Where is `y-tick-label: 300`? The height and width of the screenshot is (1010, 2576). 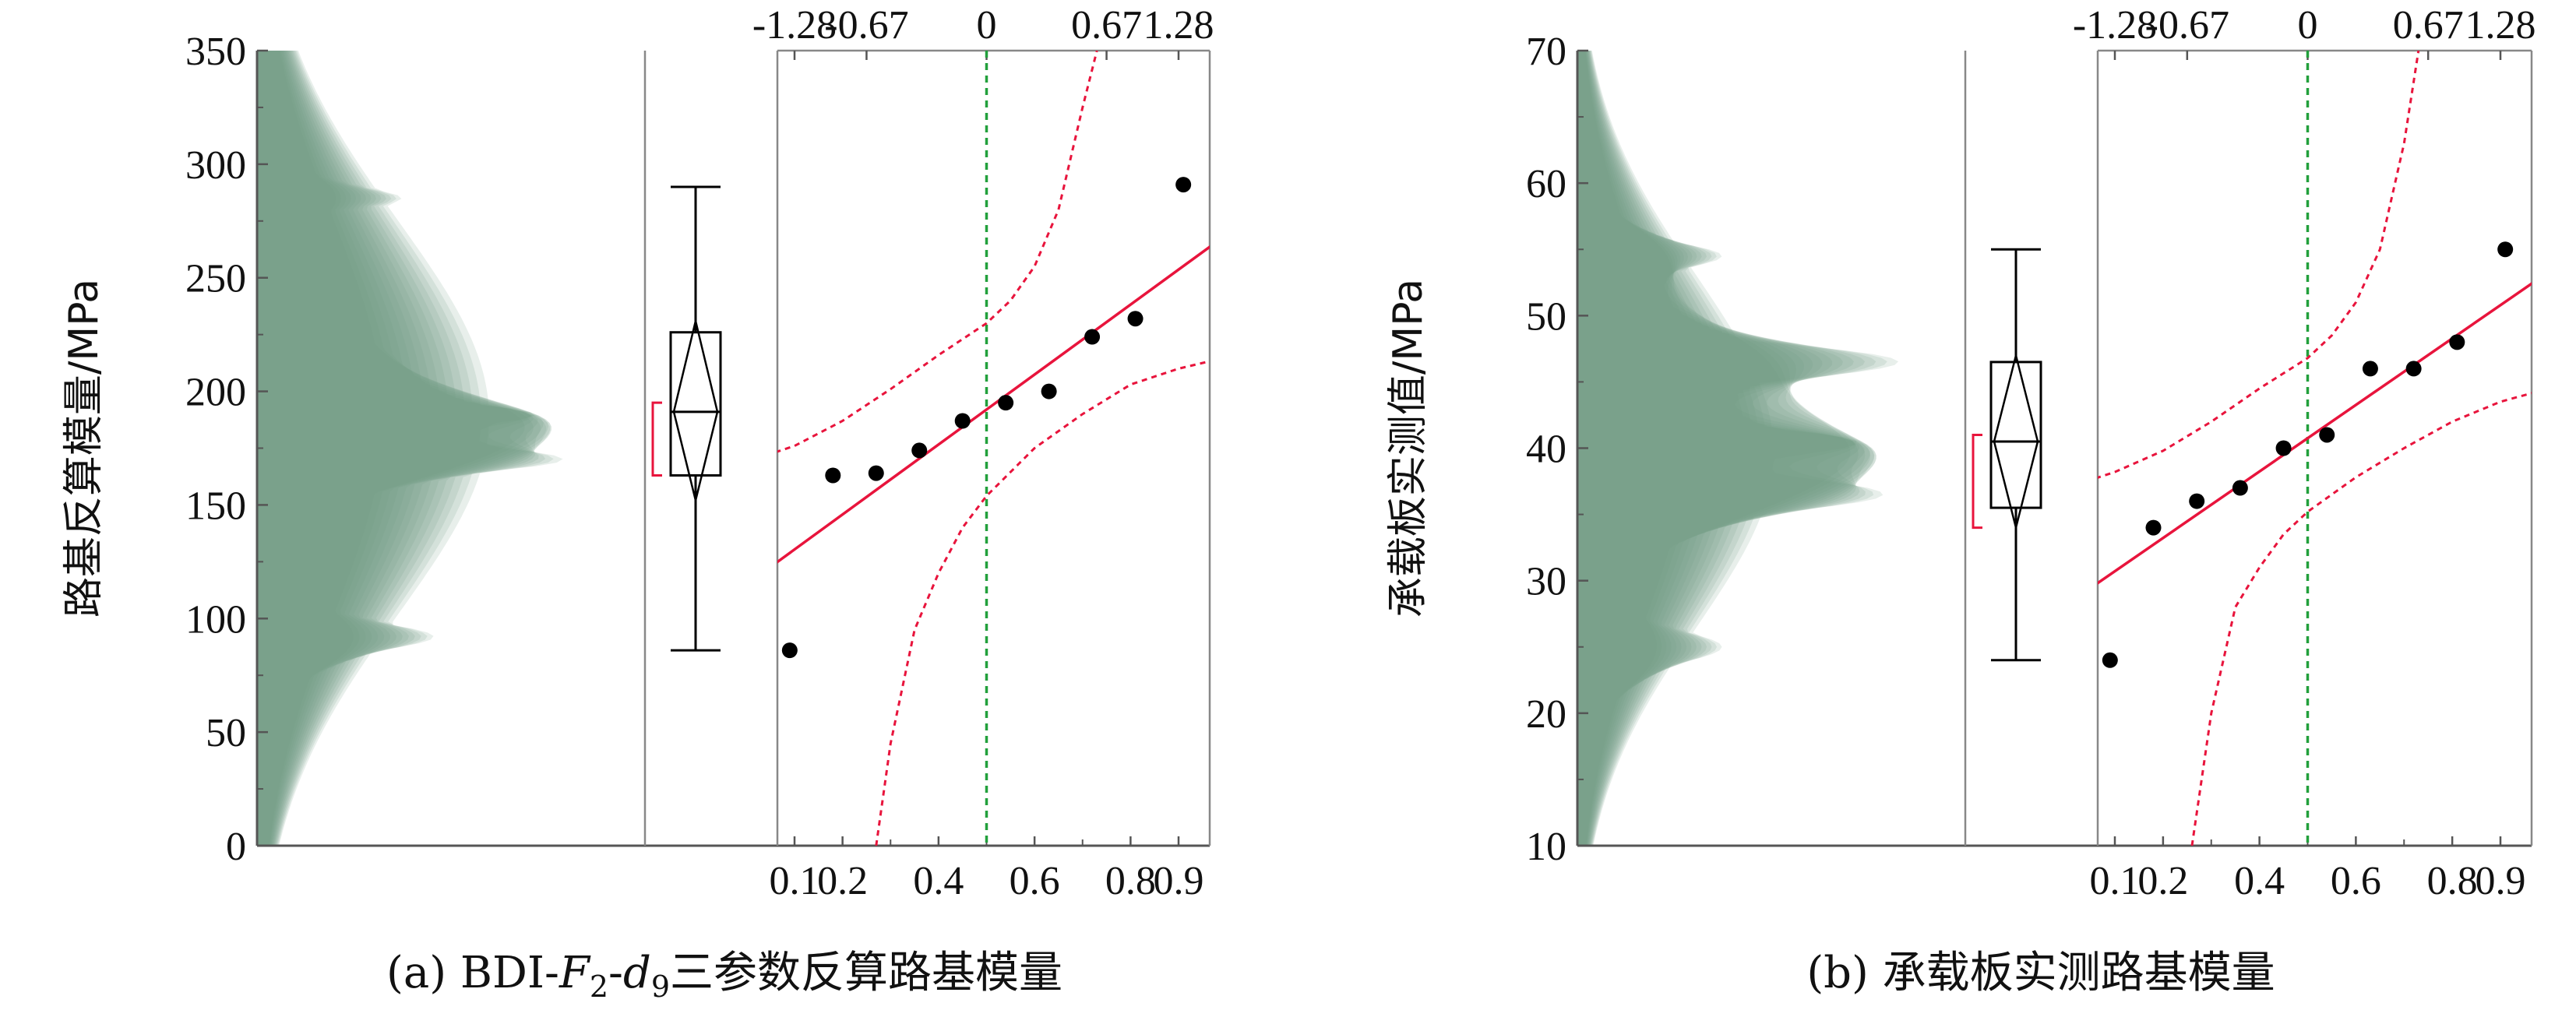
y-tick-label: 300 is located at coordinates (216, 165).